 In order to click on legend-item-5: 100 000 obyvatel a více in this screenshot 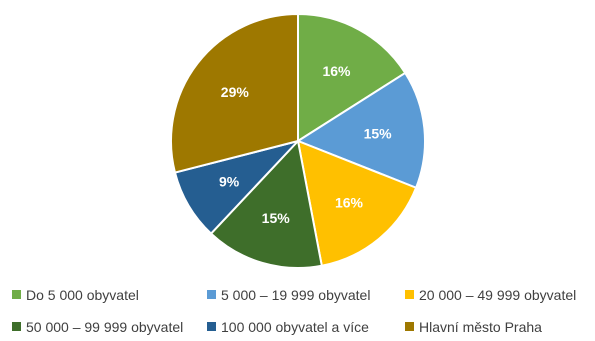, I will do `click(288, 327)`.